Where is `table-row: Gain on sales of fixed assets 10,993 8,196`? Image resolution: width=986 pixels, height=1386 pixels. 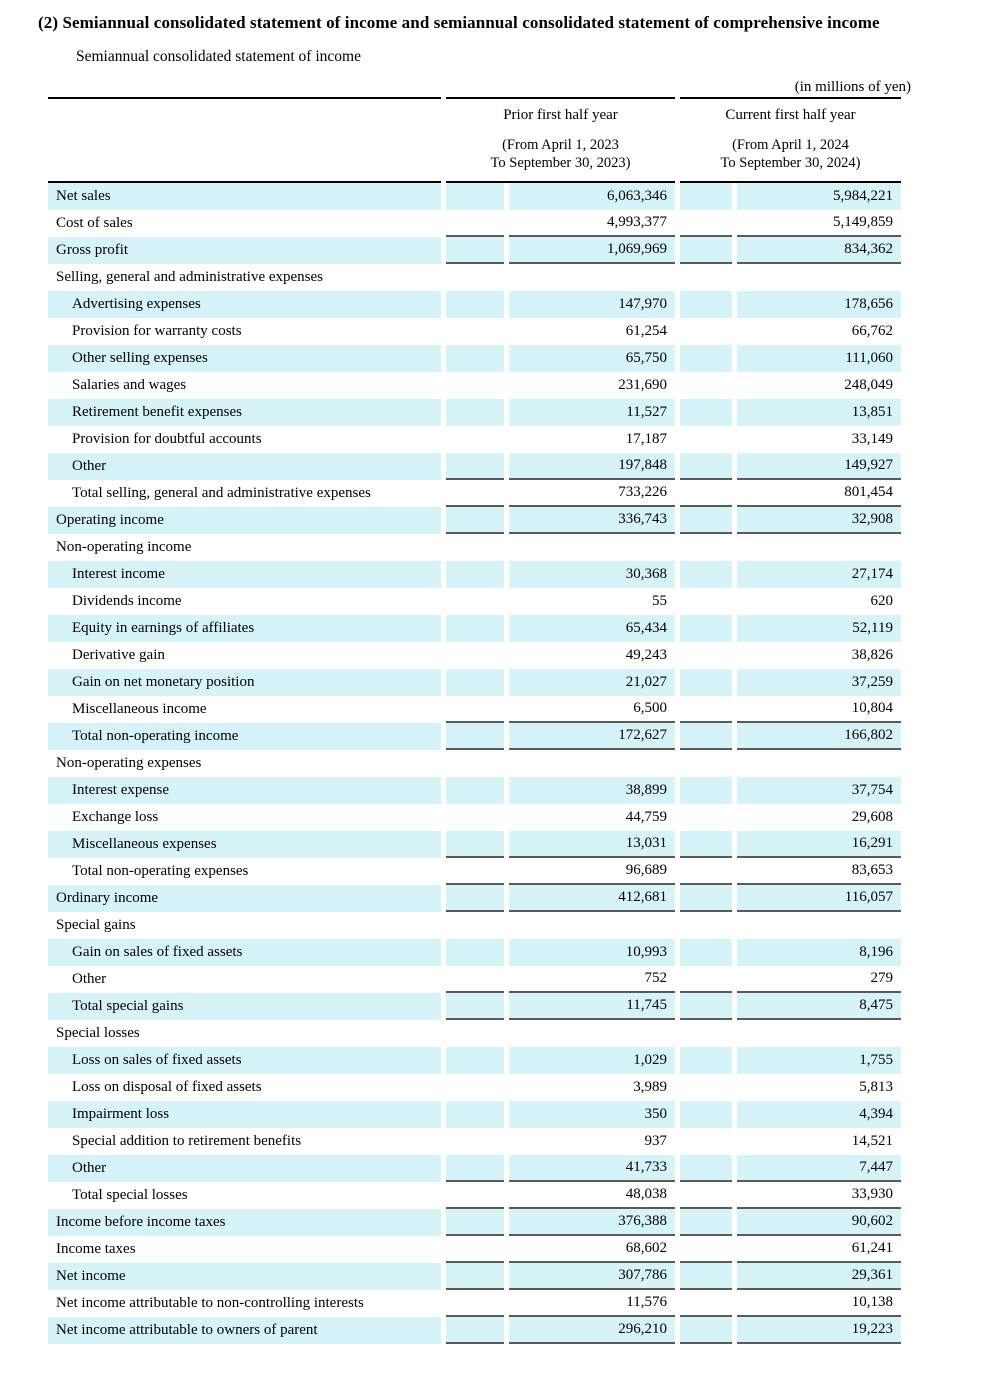 table-row: Gain on sales of fixed assets 10,993 8,196 is located at coordinates (474, 952).